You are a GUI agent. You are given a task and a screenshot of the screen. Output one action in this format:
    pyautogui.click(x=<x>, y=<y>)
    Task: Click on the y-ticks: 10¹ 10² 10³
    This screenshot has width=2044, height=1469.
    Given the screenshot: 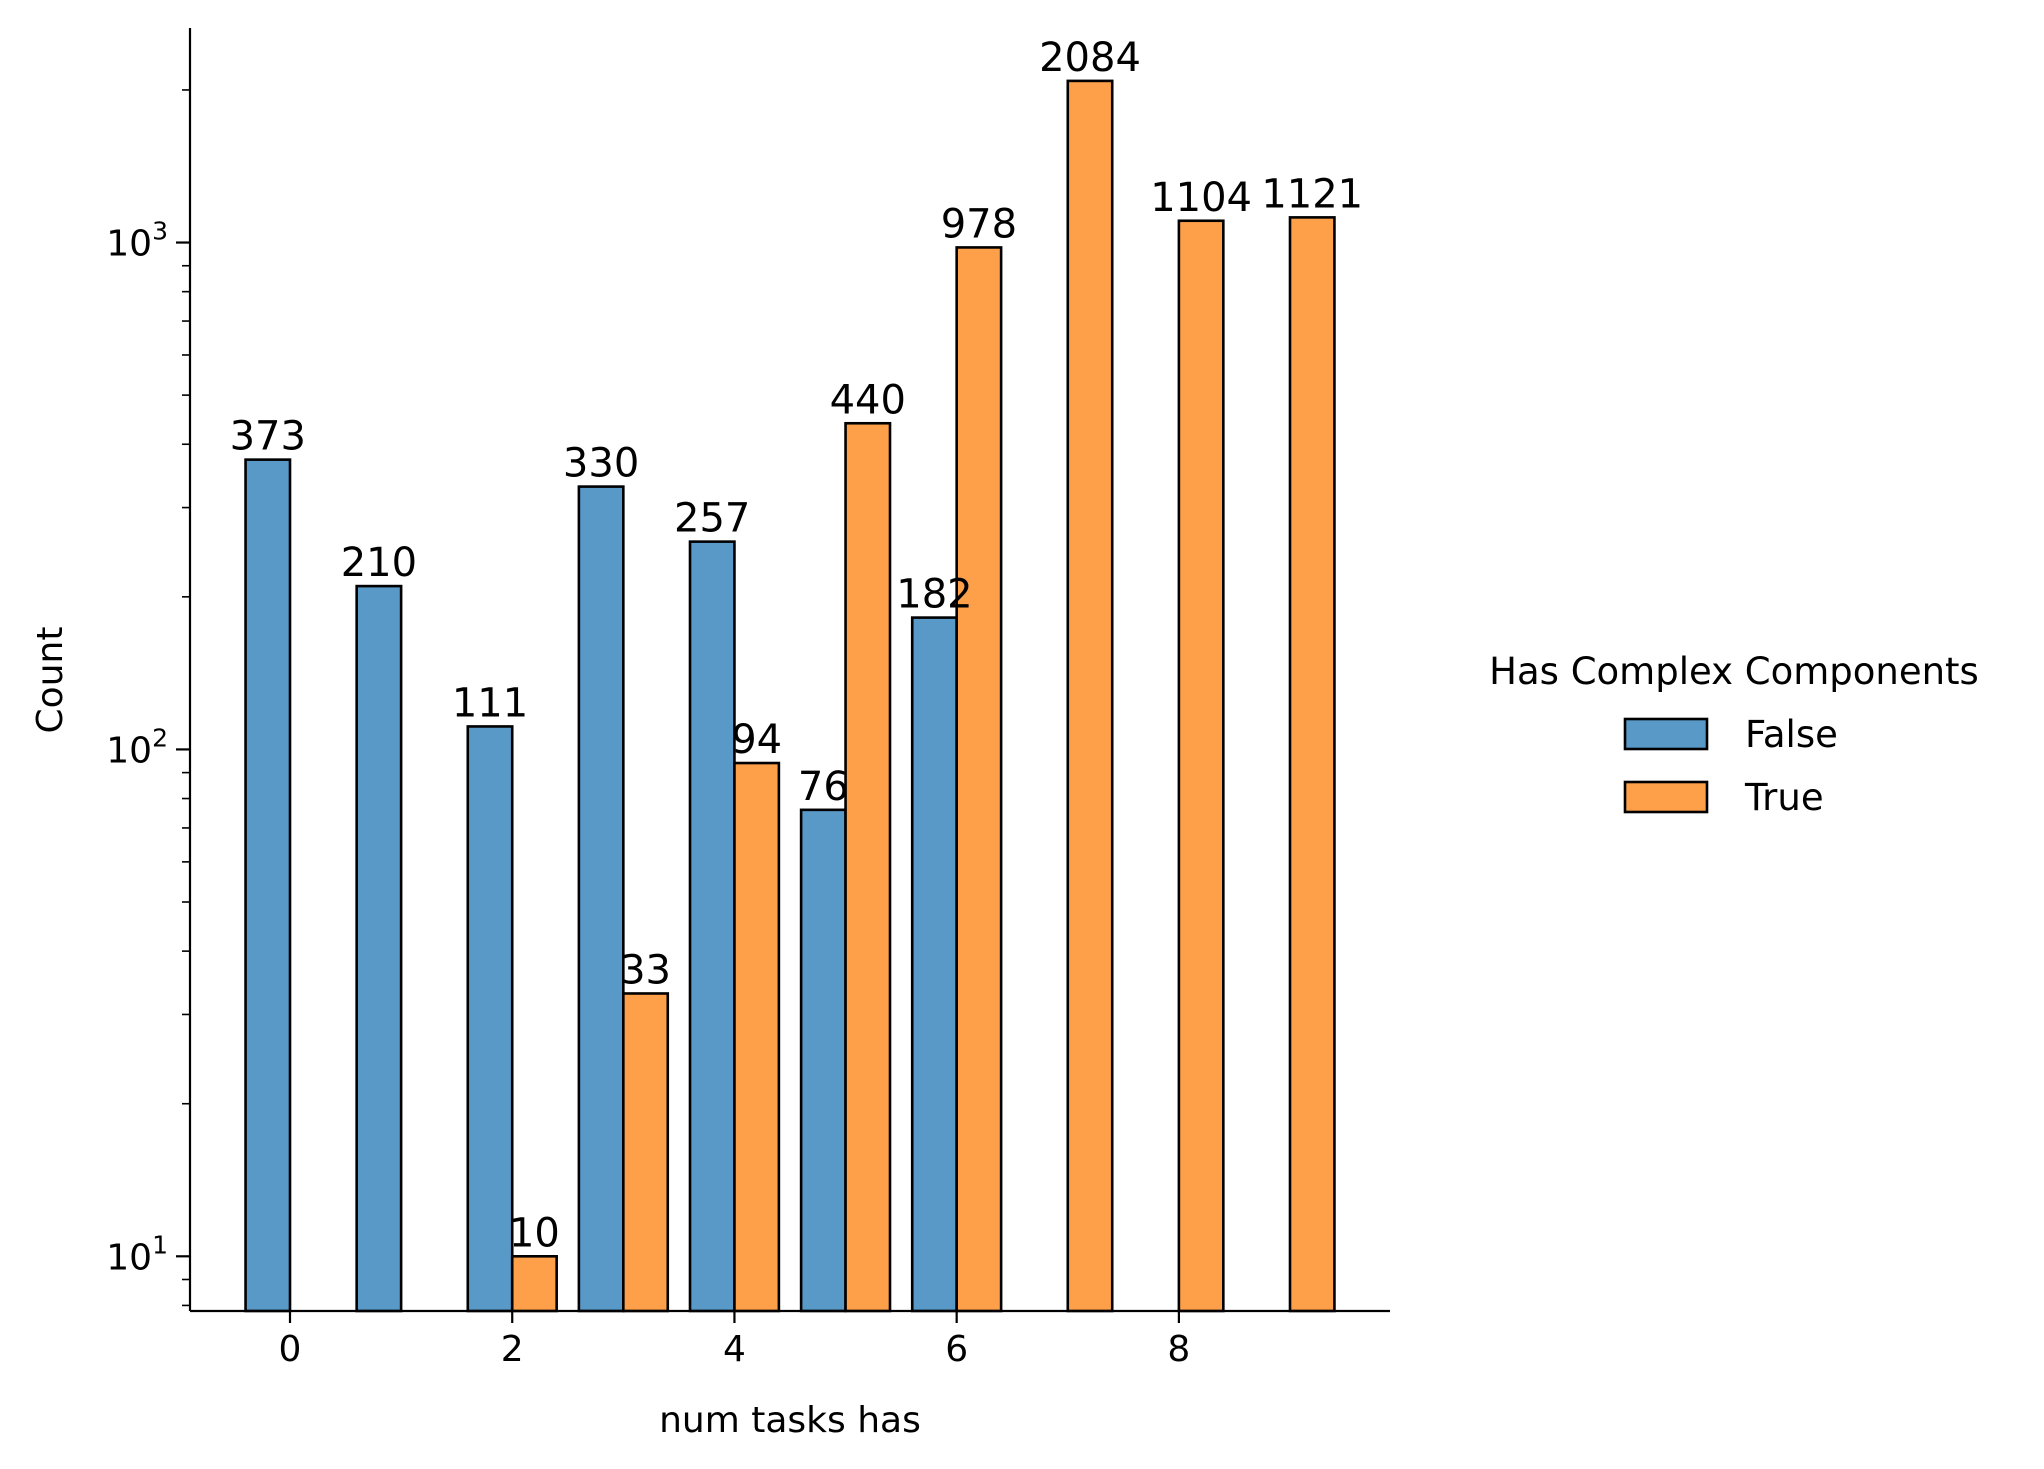 What is the action you would take?
    pyautogui.click(x=148, y=747)
    